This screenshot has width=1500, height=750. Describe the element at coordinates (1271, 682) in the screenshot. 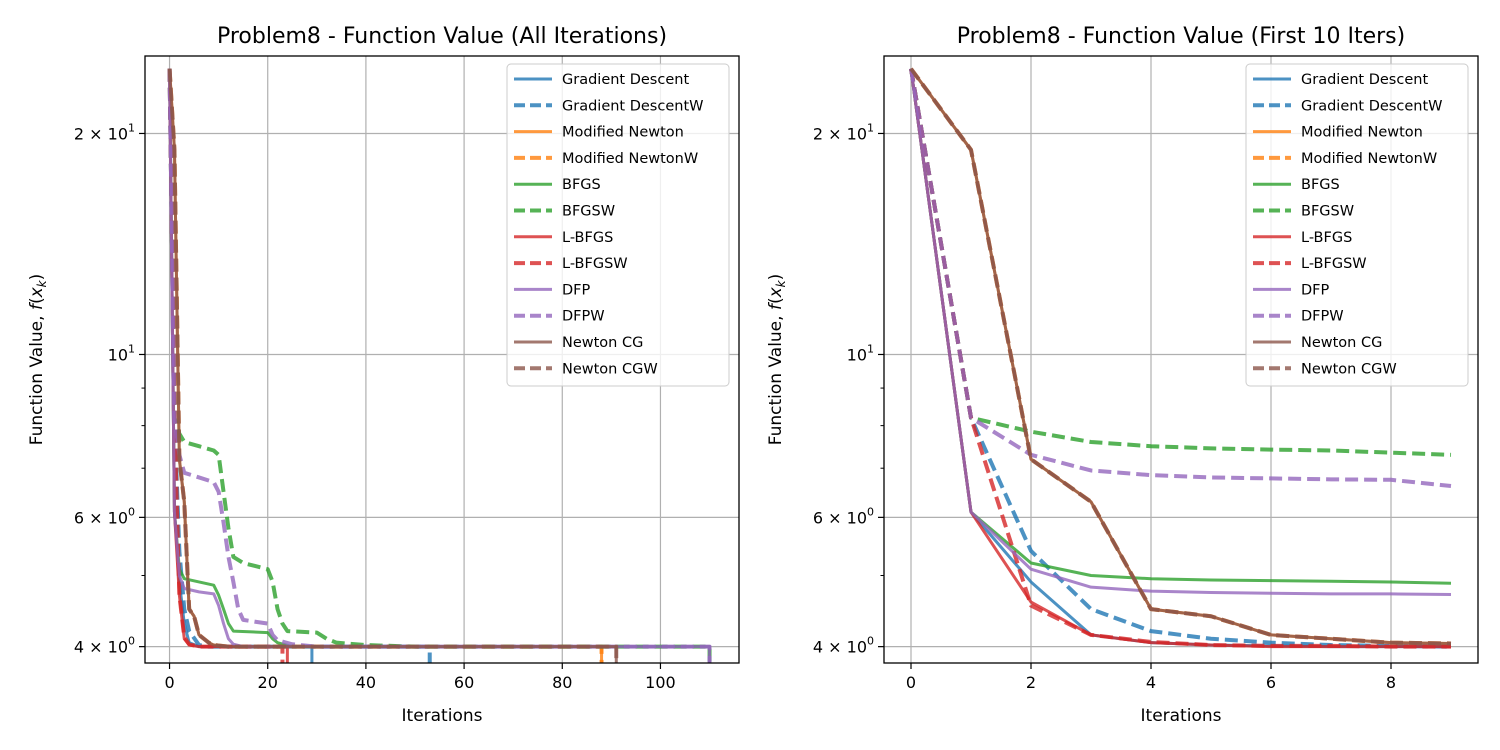

I see `x-tick-label: 6` at that location.